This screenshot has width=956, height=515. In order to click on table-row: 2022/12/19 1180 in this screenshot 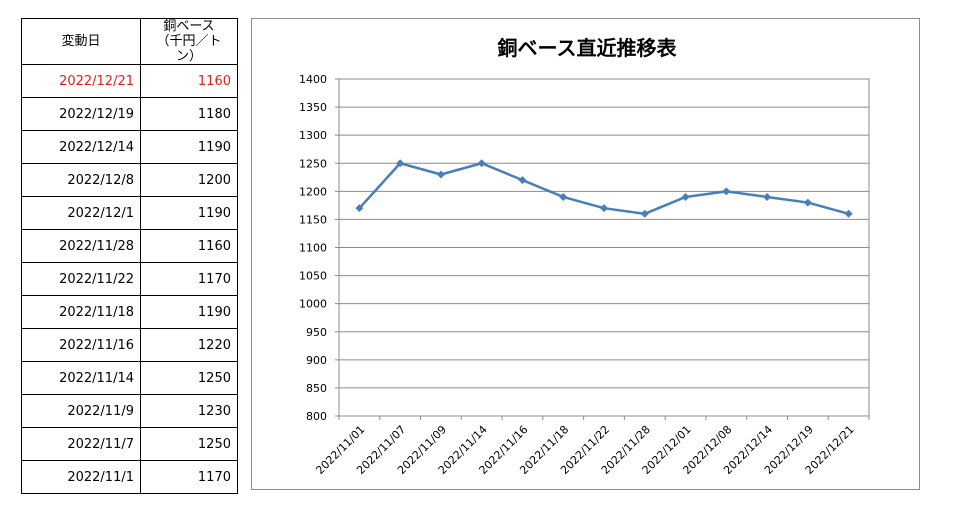, I will do `click(129, 114)`.